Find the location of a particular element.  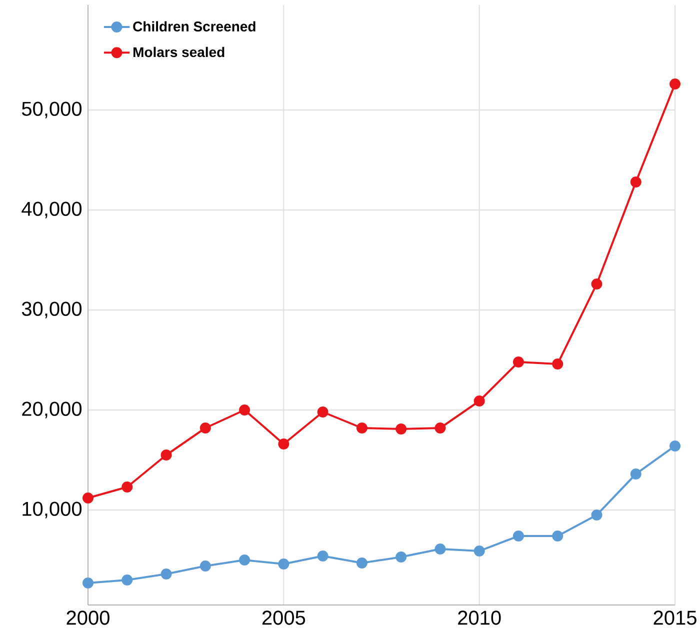

x-tick-label: 2000 is located at coordinates (88, 617).